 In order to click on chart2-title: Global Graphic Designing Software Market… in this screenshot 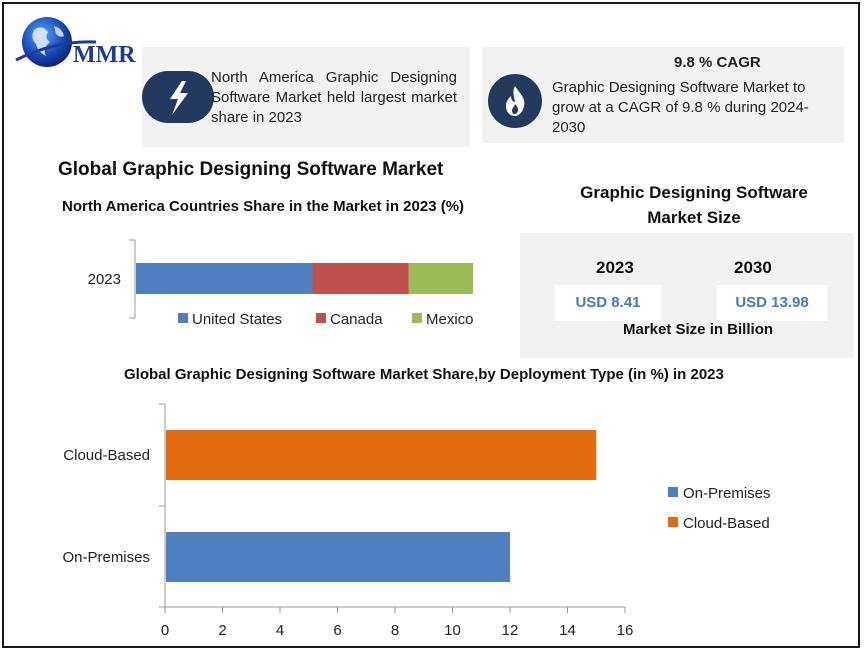, I will do `click(424, 374)`.